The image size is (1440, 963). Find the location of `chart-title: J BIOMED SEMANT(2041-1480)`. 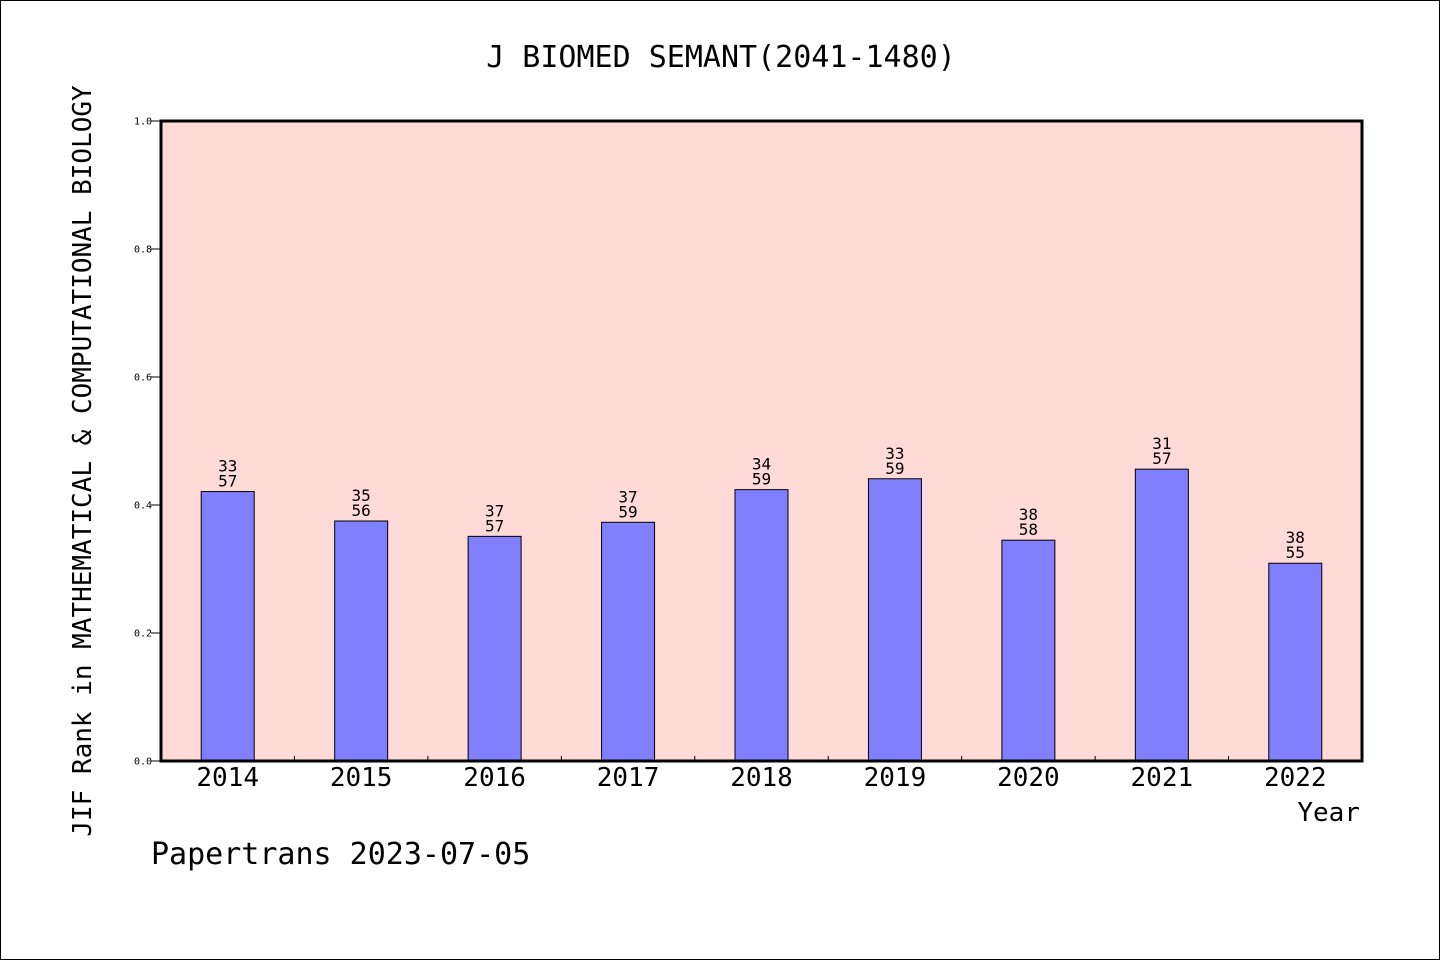

chart-title: J BIOMED SEMANT(2041-1480) is located at coordinates (721, 57).